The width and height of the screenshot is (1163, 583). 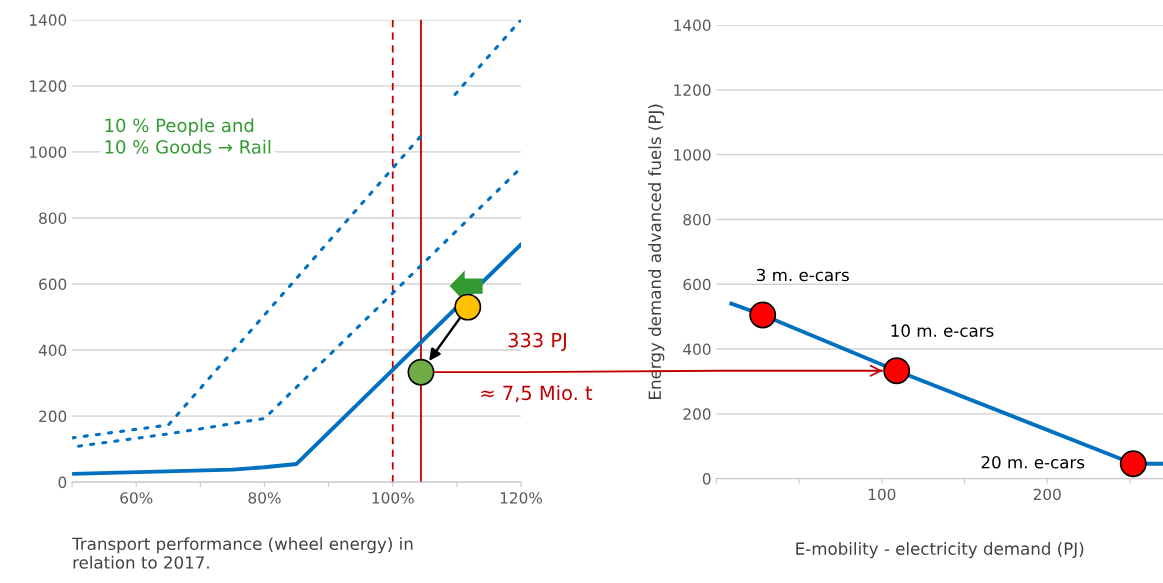 What do you see at coordinates (940, 550) in the screenshot?
I see `x-axis-title: E-mobility - electricity demand (PJ)` at bounding box center [940, 550].